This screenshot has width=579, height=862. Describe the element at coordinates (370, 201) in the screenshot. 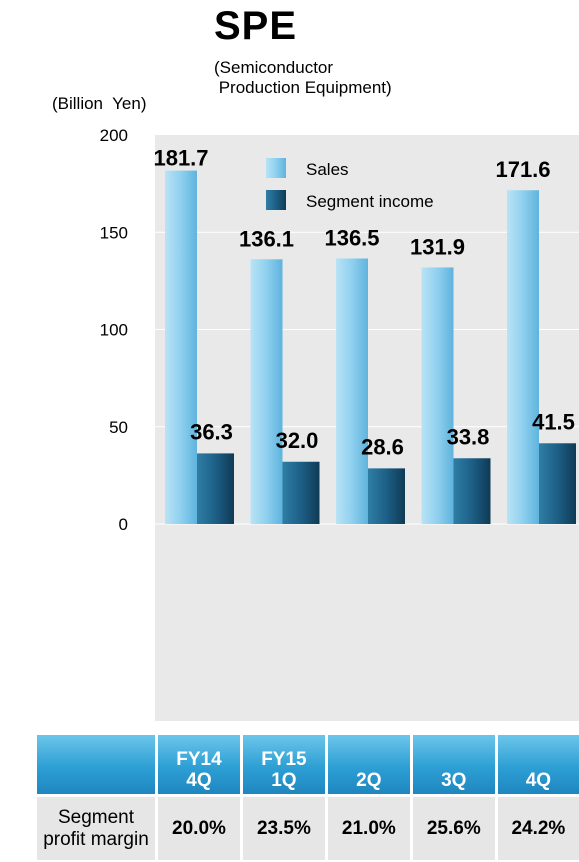

I see `legend-label-segment-income: Segment income` at that location.